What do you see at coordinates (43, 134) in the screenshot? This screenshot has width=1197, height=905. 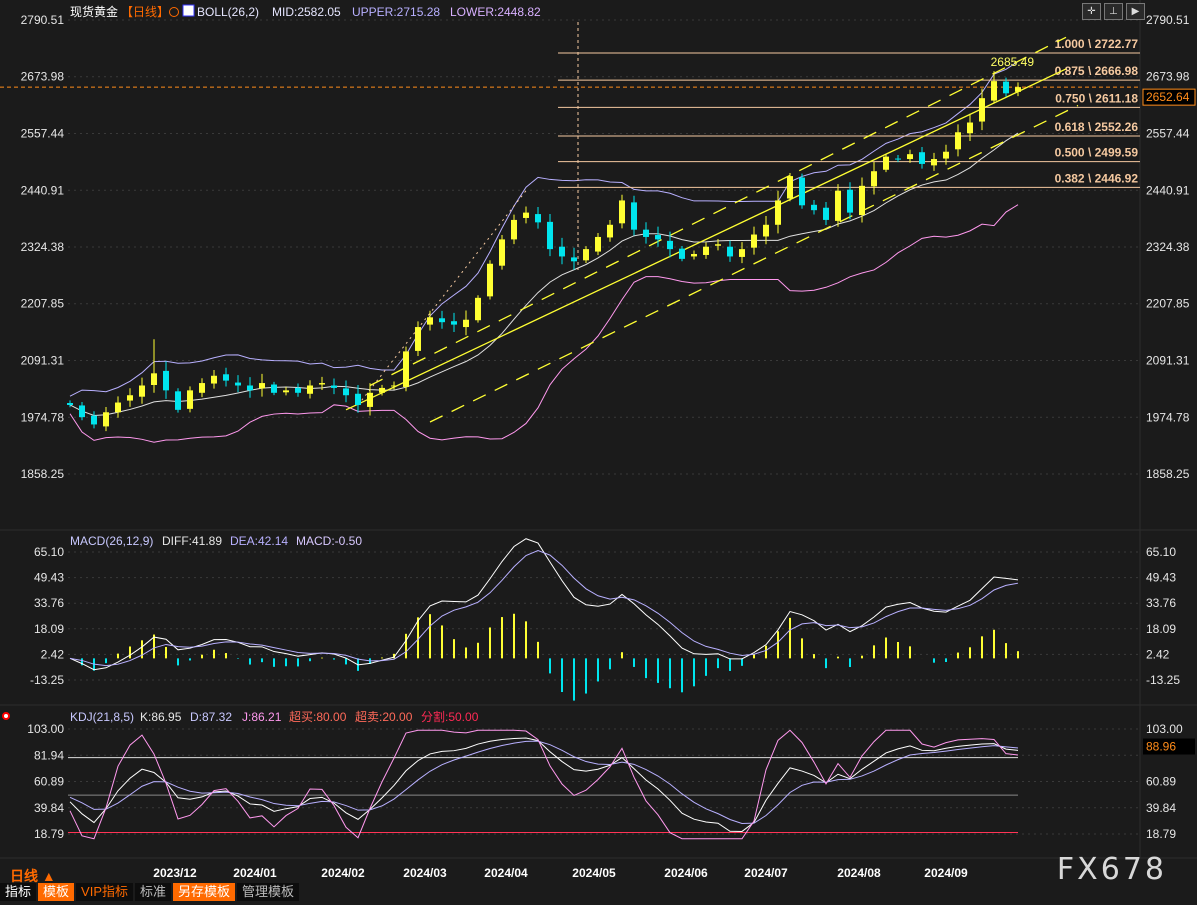 I see `price-tick-label-left: 2557.44` at bounding box center [43, 134].